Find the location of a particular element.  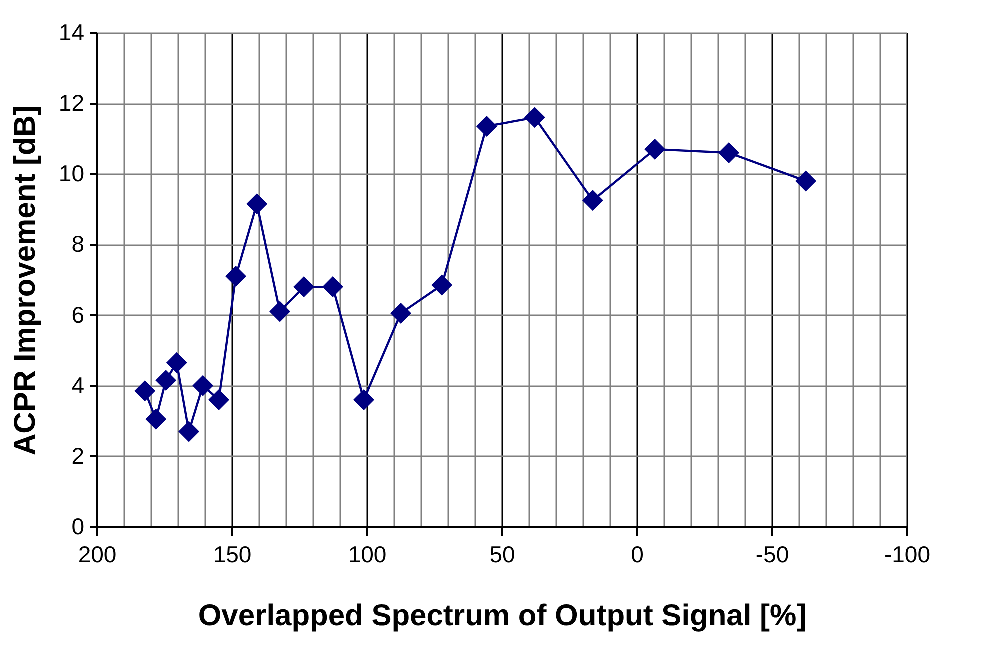

x-tick-label: 100 is located at coordinates (367, 555).